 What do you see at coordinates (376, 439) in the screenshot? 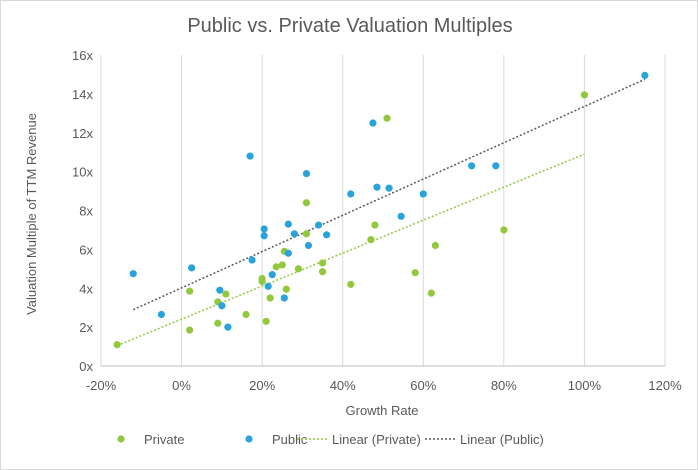
I see `legend-label: Linear (Private)` at bounding box center [376, 439].